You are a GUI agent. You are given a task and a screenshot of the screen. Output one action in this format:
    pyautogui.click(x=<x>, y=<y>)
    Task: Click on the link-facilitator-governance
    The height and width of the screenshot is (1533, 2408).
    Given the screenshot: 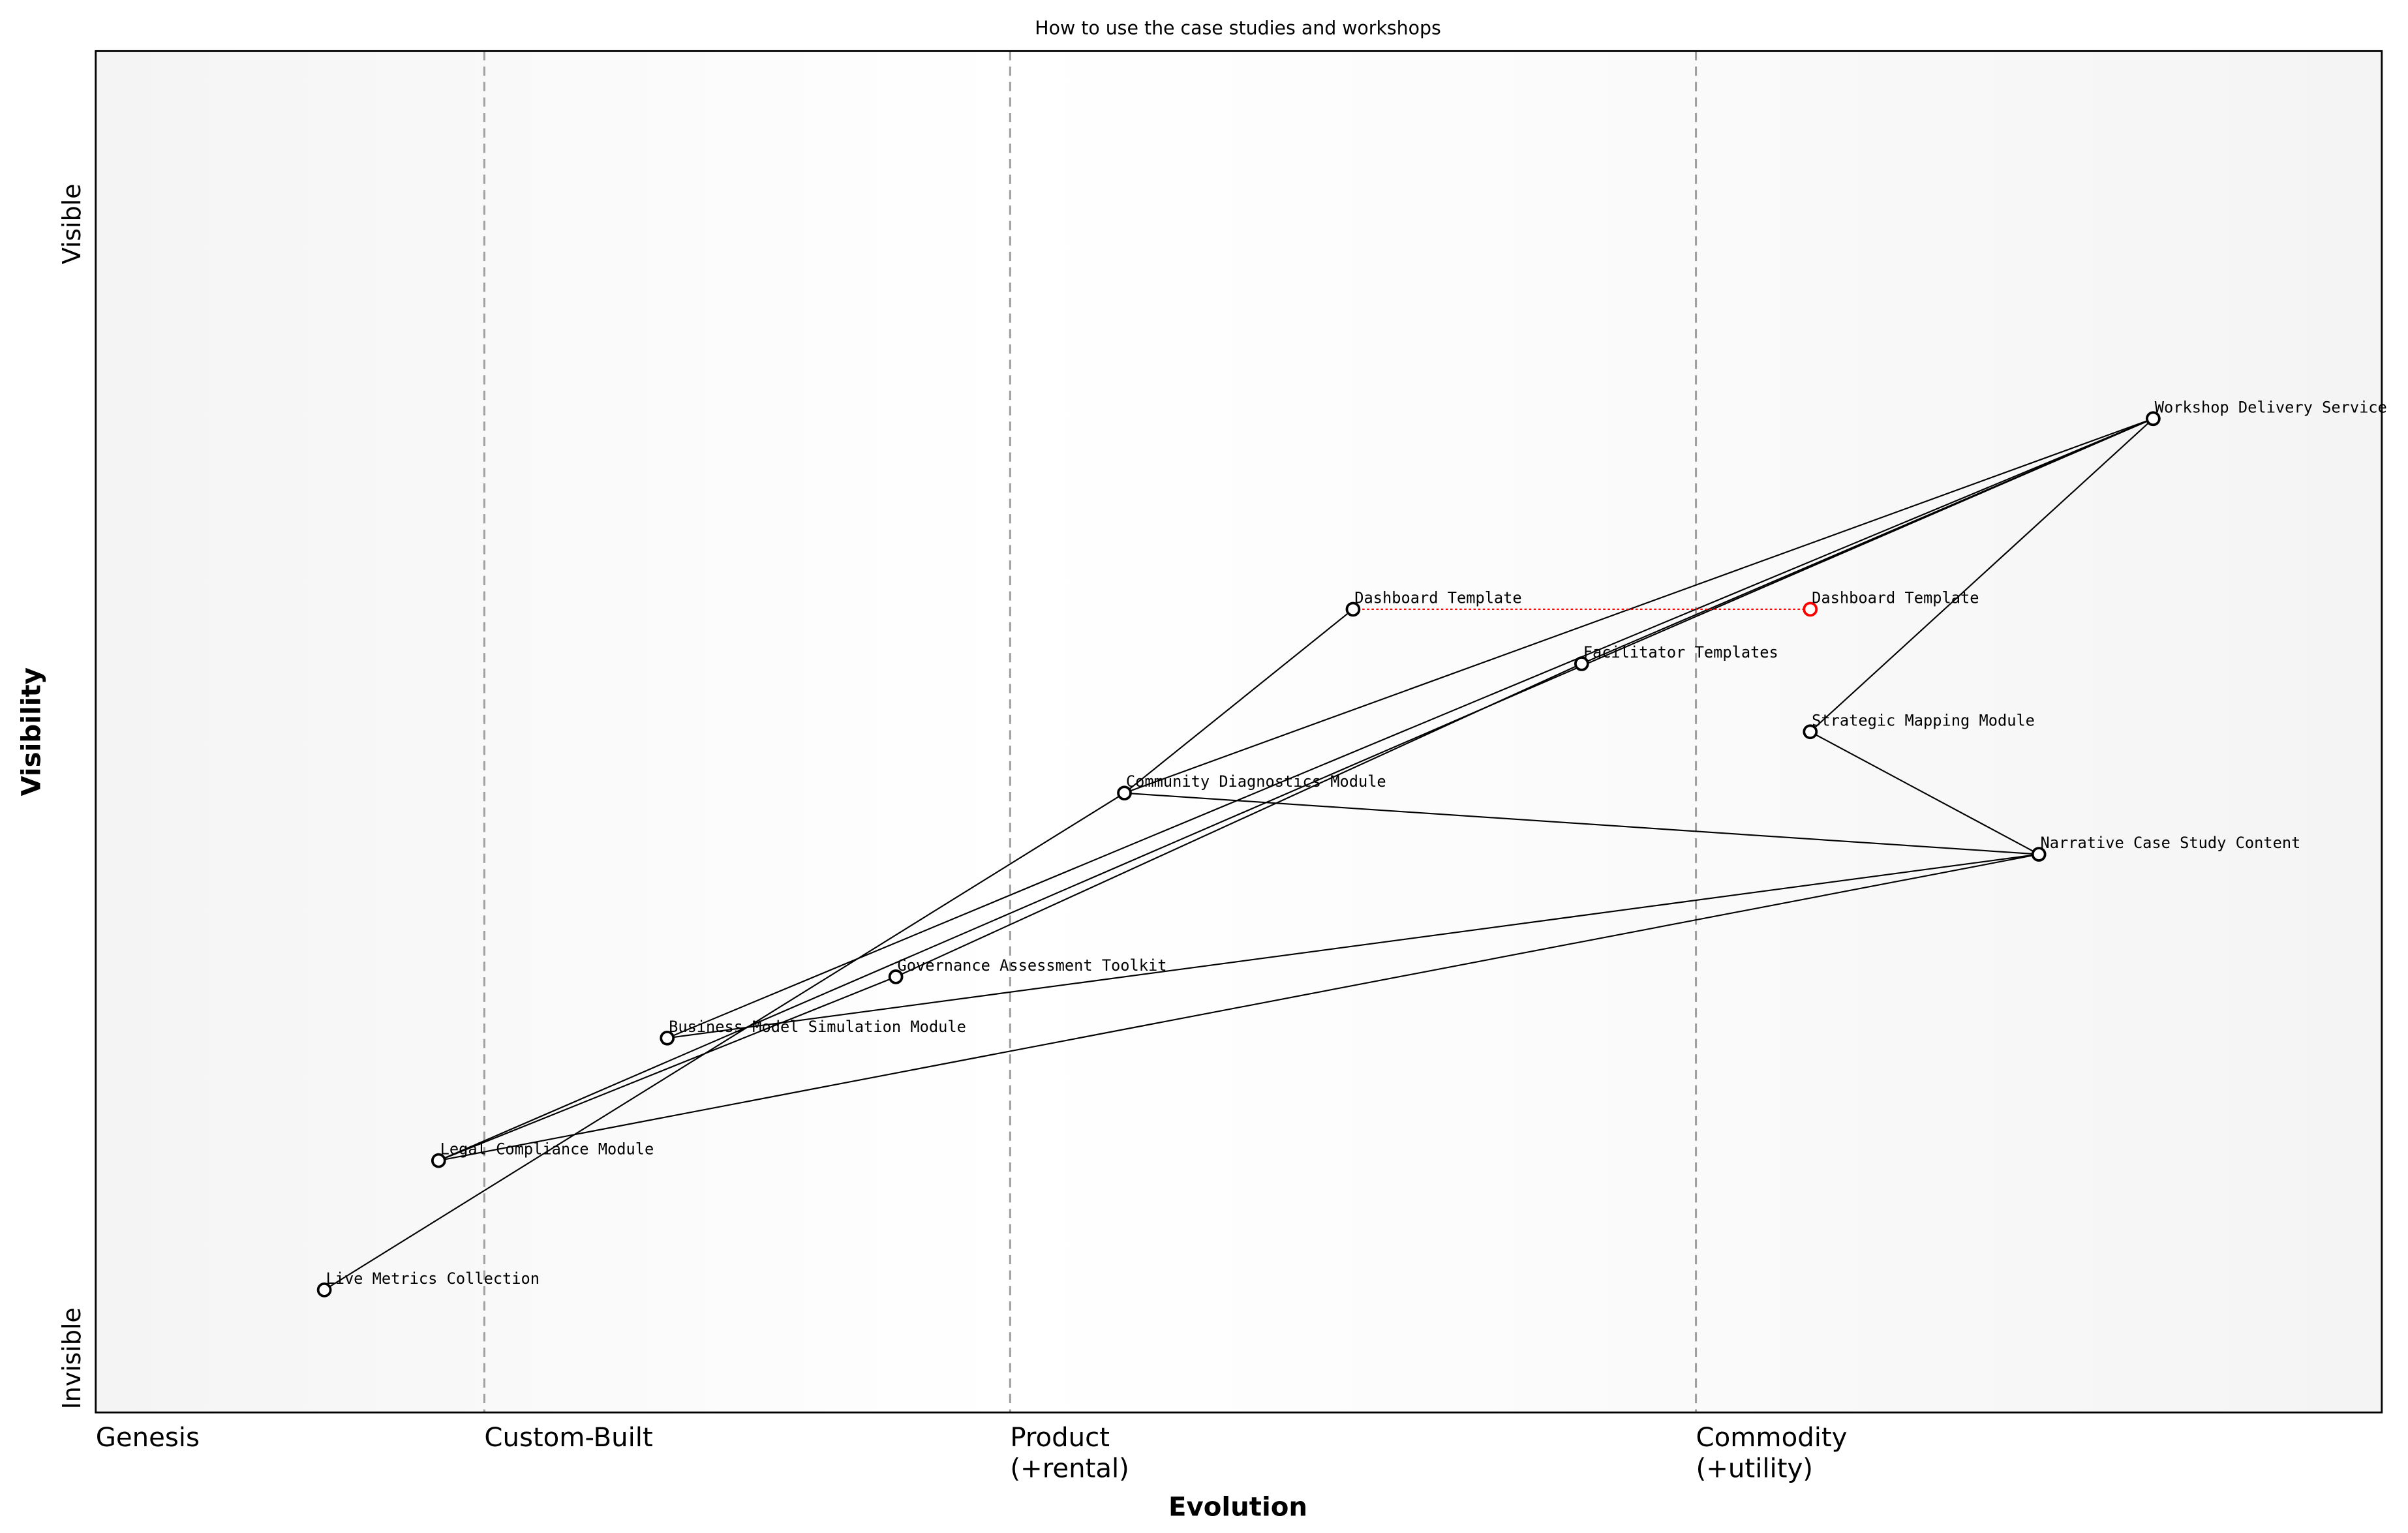 What is the action you would take?
    pyautogui.click(x=1238, y=820)
    